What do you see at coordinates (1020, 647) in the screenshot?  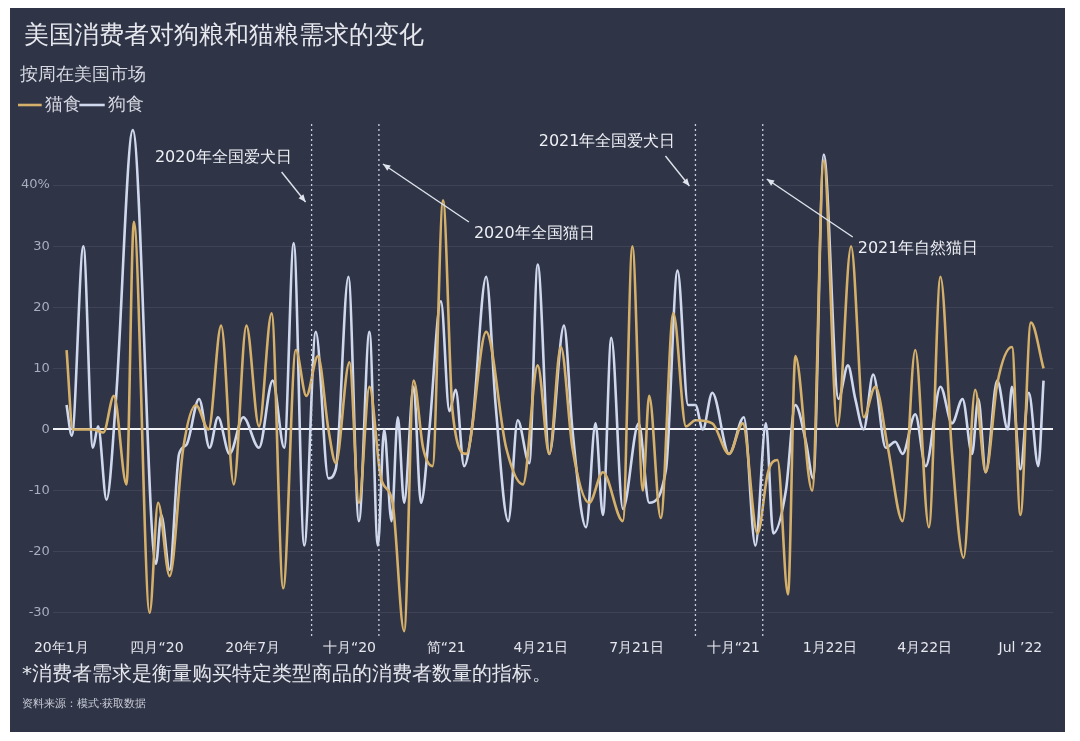 I see `x-tick-label: Jul ’22` at bounding box center [1020, 647].